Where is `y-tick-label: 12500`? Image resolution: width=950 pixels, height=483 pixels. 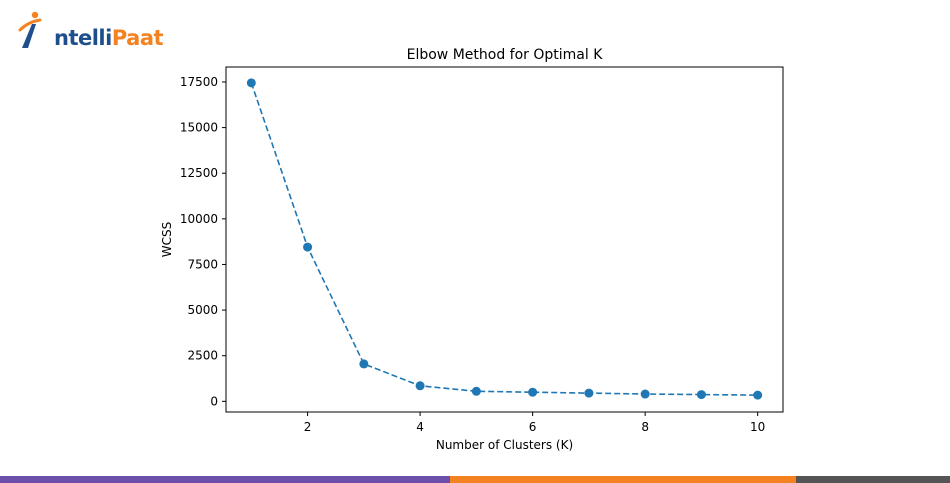
y-tick-label: 12500 is located at coordinates (199, 173).